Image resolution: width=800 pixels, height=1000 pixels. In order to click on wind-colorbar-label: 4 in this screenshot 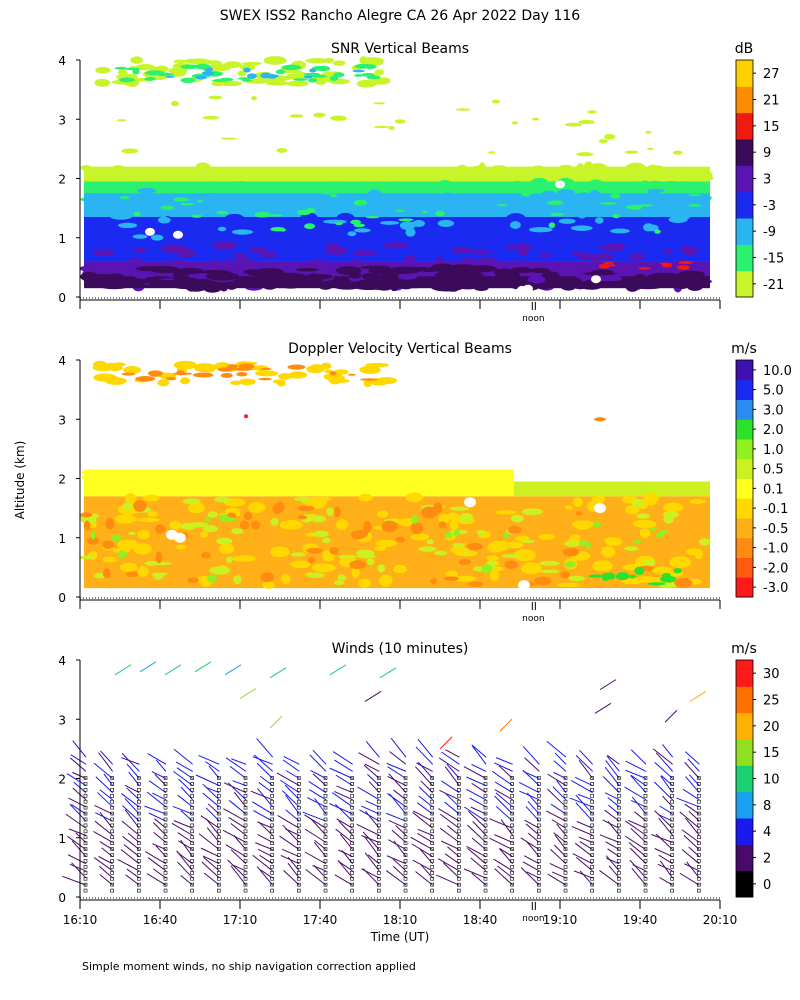, I will do `click(767, 832)`.